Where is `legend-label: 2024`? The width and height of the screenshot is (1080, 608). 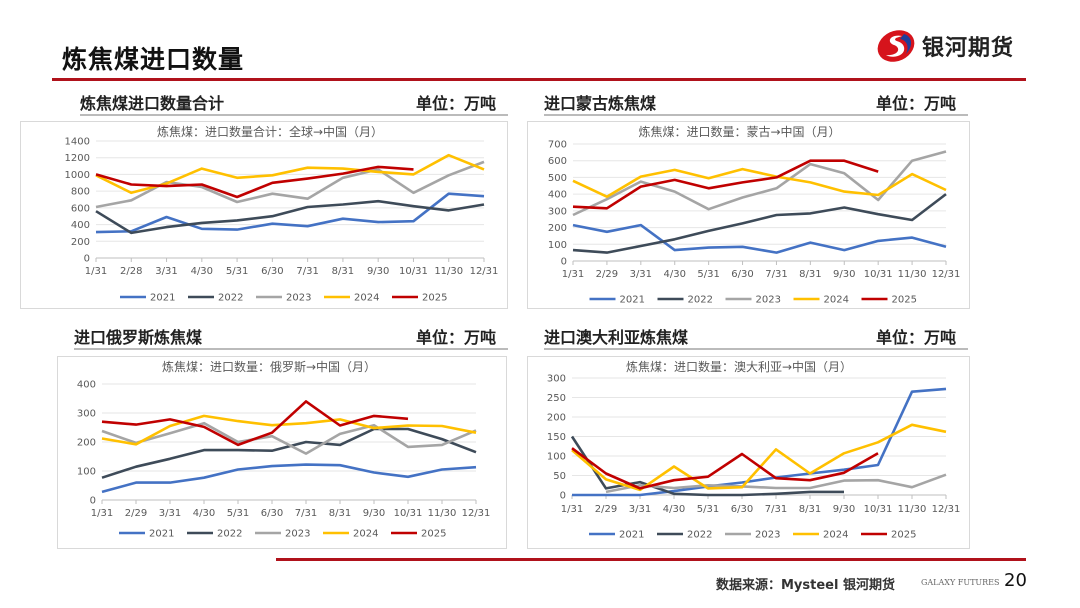 legend-label: 2024 is located at coordinates (366, 298).